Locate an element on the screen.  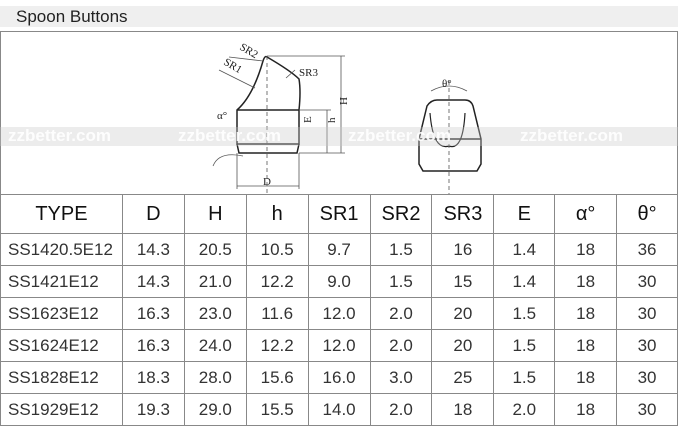
header-H: H is located at coordinates (215, 214).